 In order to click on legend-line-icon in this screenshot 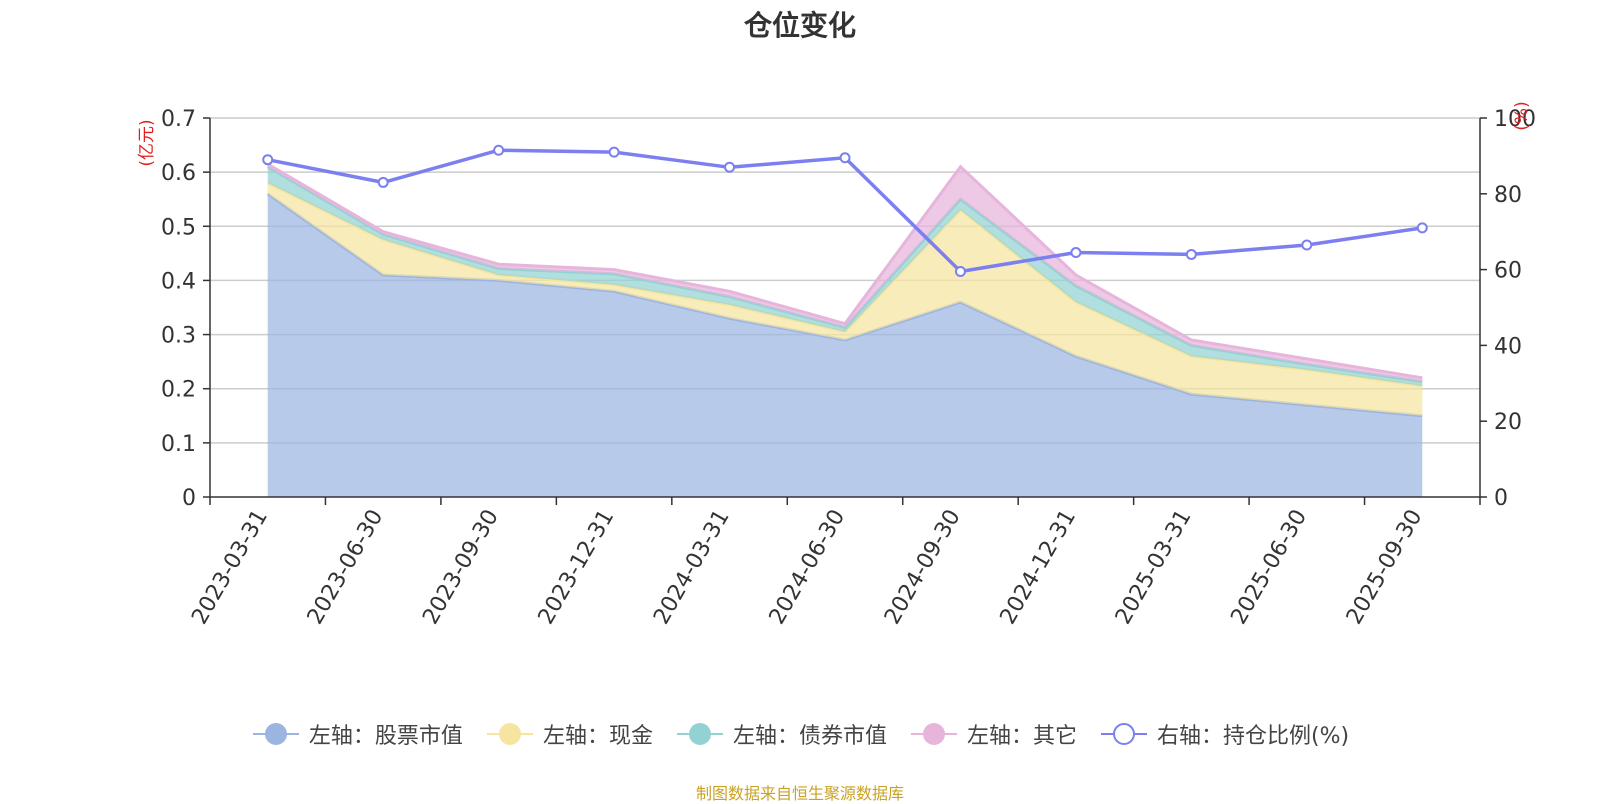, I will do `click(1123, 734)`.